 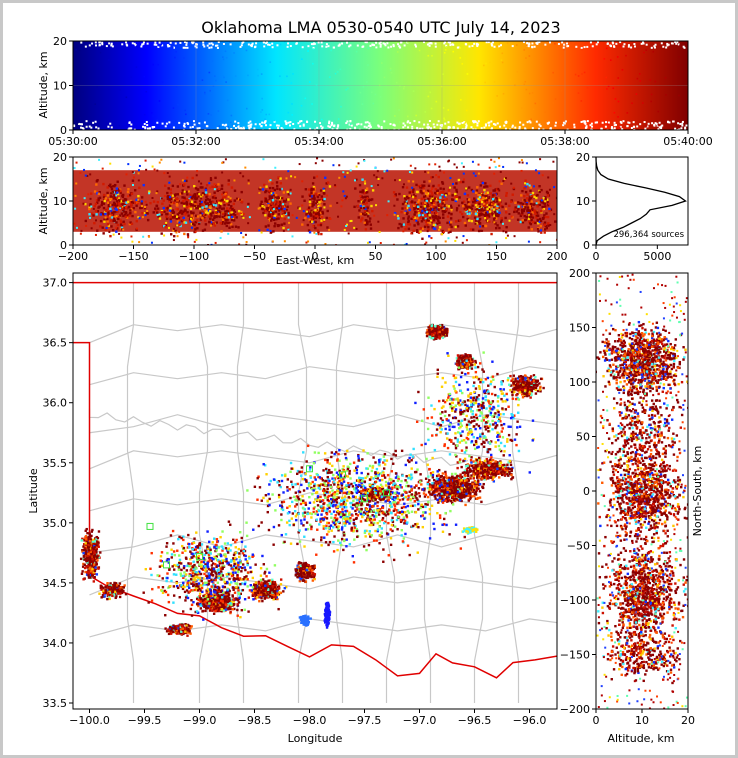 I want to click on x-tick-label: −99.0, so click(x=200, y=720).